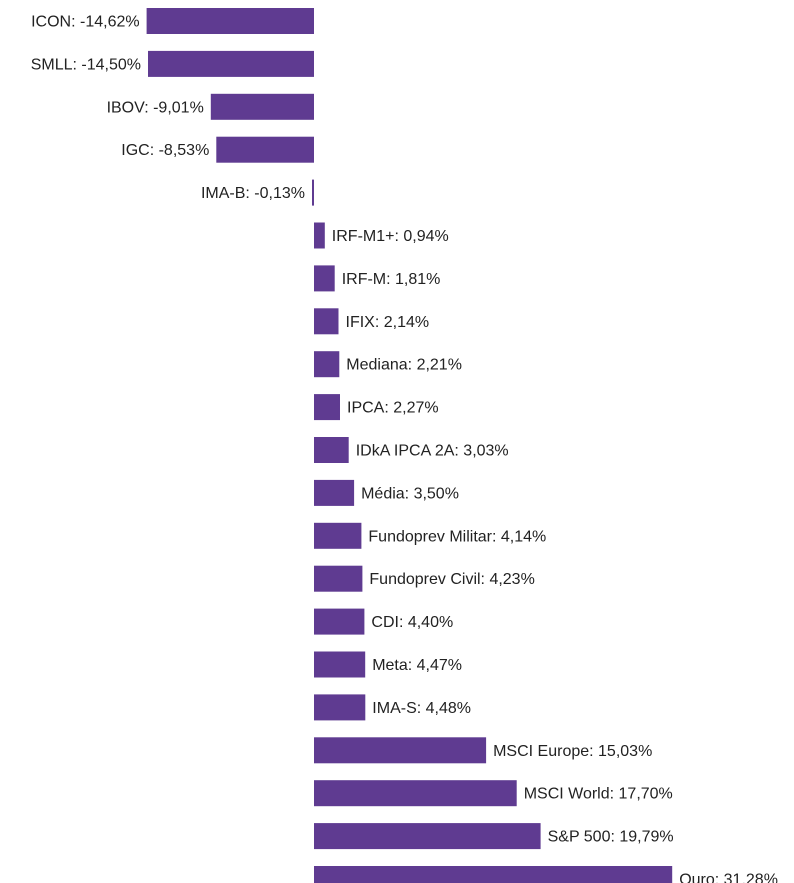 The width and height of the screenshot is (794, 883). I want to click on bar-label-msci-europe: MSCI Europe: 15,03%, so click(572, 751).